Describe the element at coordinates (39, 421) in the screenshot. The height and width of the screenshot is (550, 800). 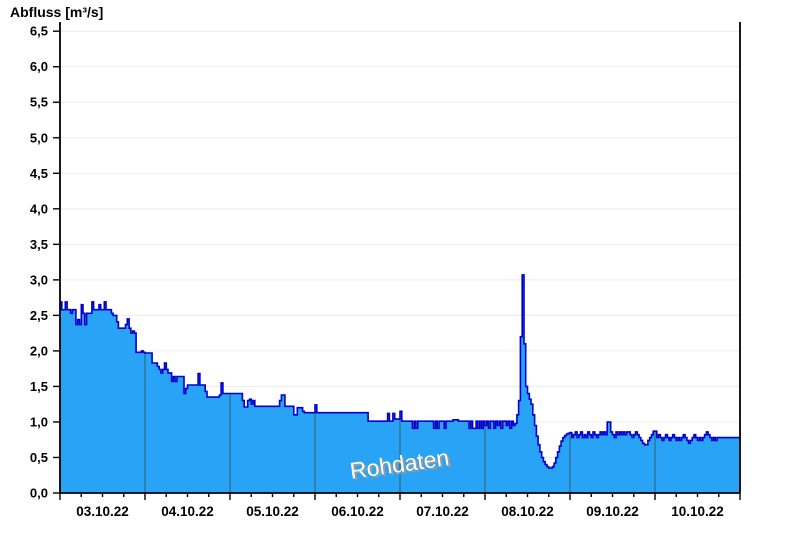
I see `y-tick-label: 1,0` at that location.